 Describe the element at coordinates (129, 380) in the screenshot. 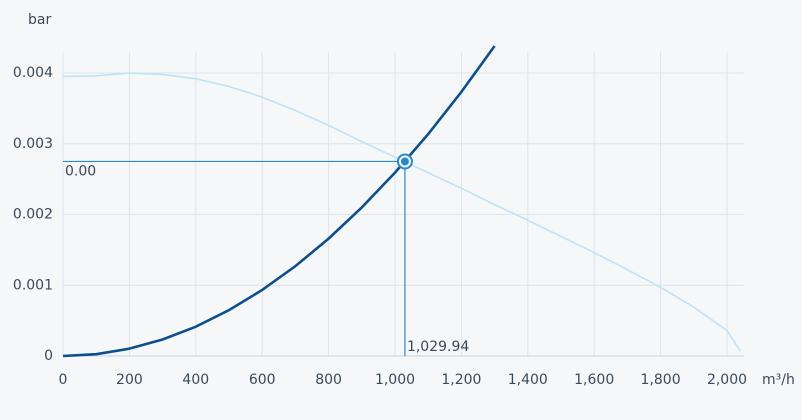

I see `x-tick-label: 200` at that location.